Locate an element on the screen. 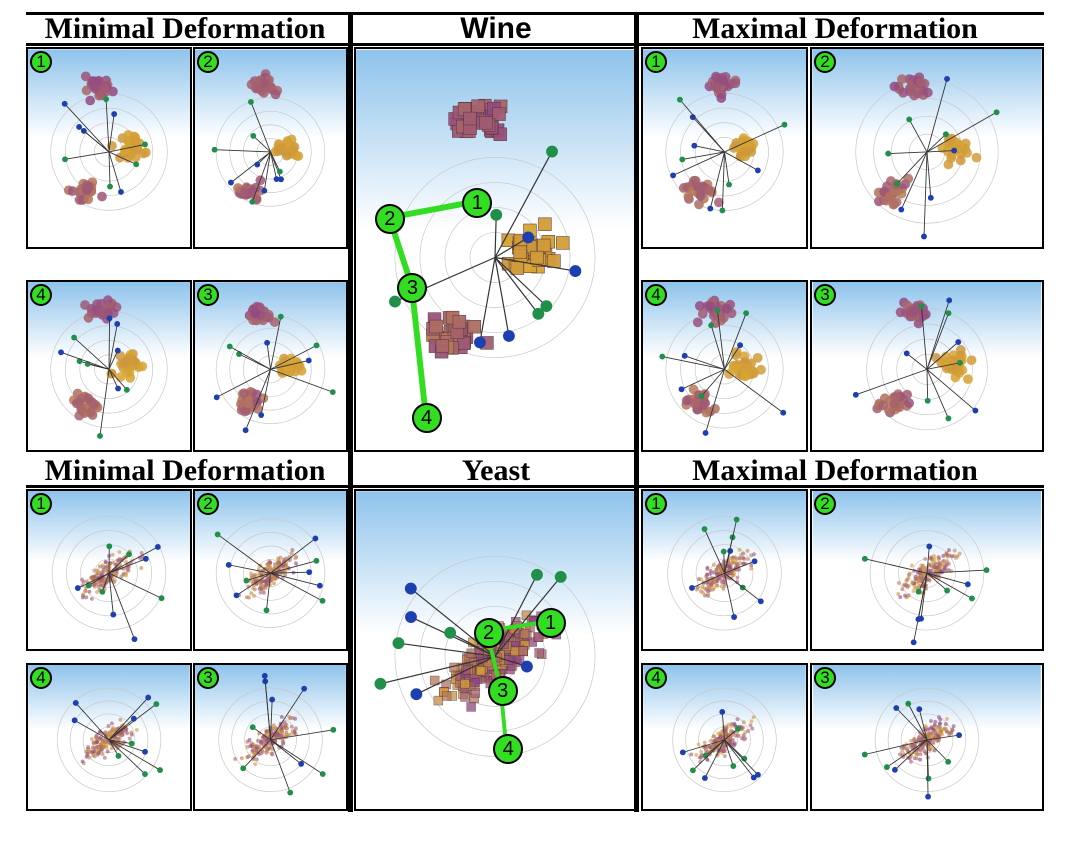  wine-max-panel-2: 2 is located at coordinates (927, 148).